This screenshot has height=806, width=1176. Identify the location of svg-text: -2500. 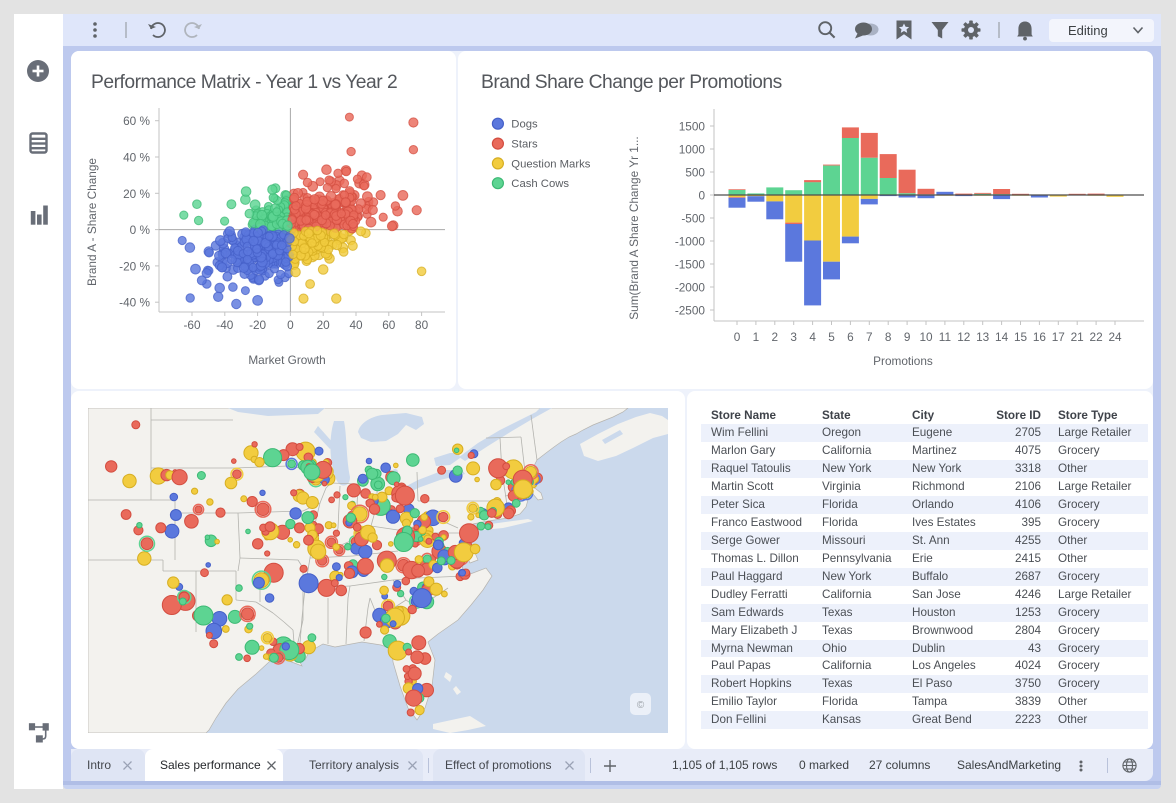
(690, 311).